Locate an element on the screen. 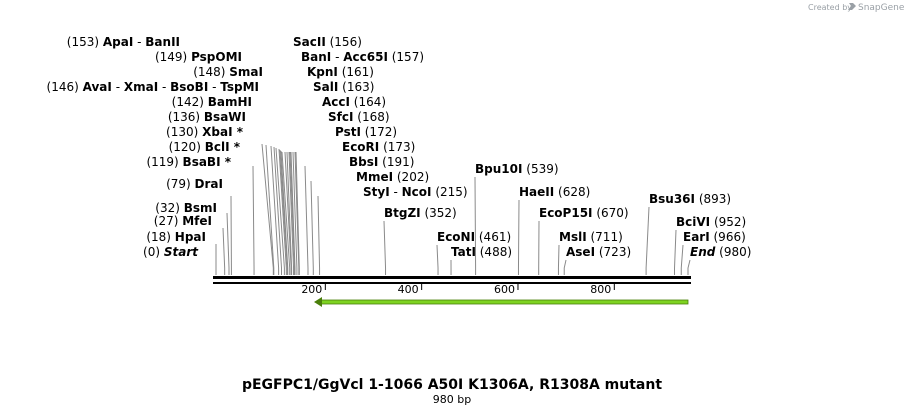  site-label: Bpu10I (539) is located at coordinates (517, 169).